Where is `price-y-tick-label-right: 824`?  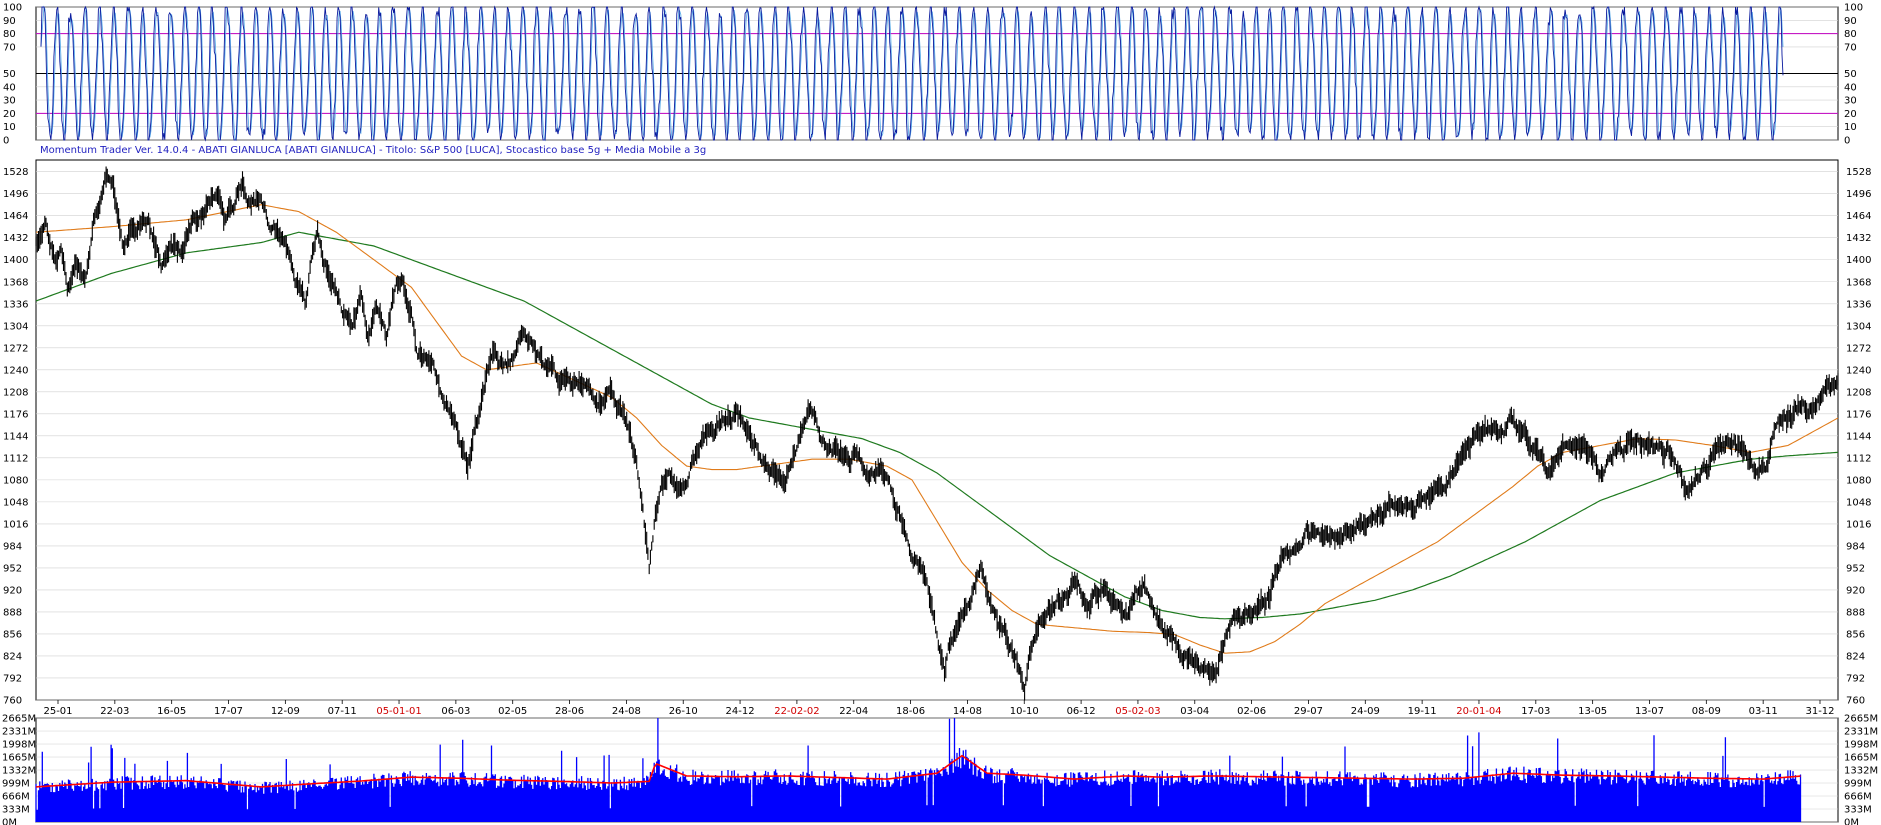
price-y-tick-label-right: 824 is located at coordinates (1855, 656).